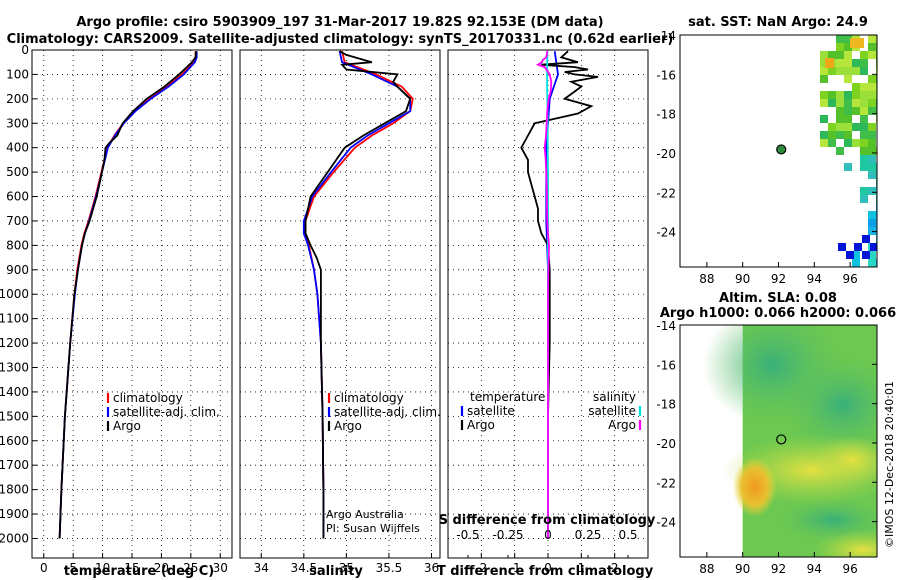 Image resolution: width=900 pixels, height=580 pixels. What do you see at coordinates (627, 535) in the screenshot?
I see `difference-s-tick-label: 0.5` at bounding box center [627, 535].